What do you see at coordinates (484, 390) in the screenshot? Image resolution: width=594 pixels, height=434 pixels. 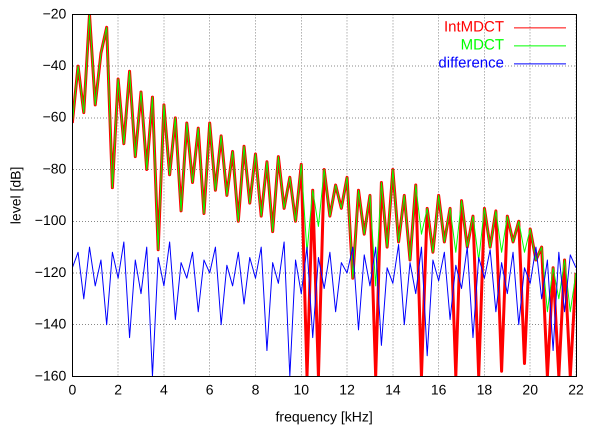 I see `x-tick-label: 18` at bounding box center [484, 390].